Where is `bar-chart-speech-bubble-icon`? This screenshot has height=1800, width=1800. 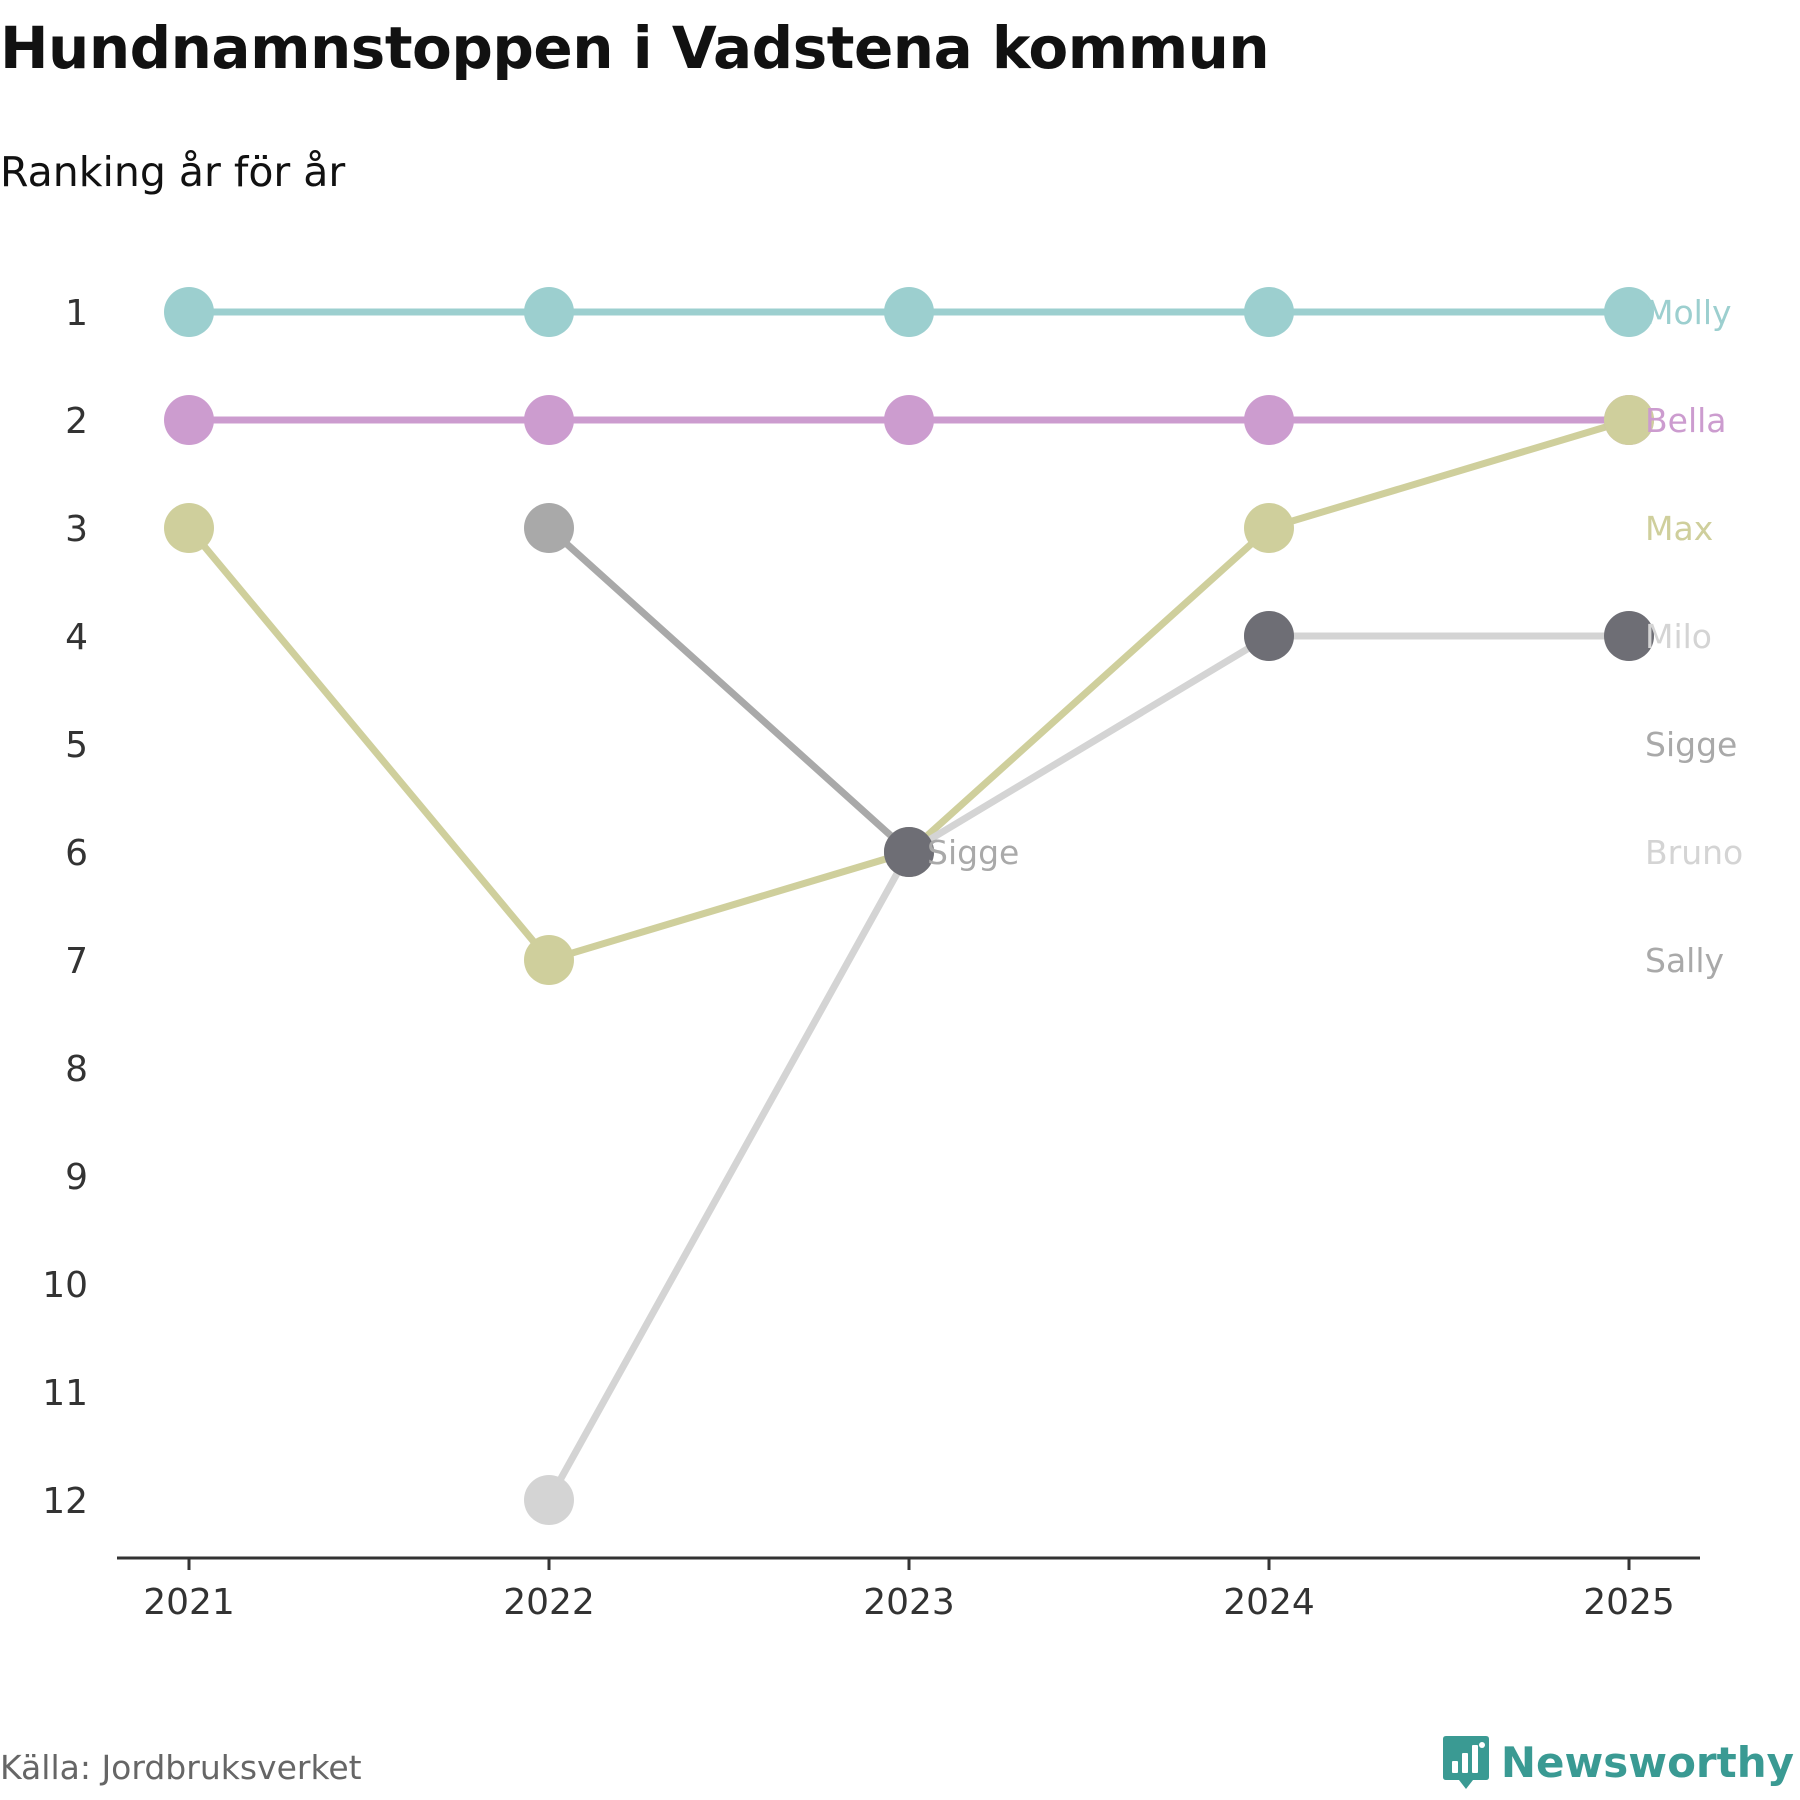
bar-chart-speech-bubble-icon is located at coordinates (1465, 1762).